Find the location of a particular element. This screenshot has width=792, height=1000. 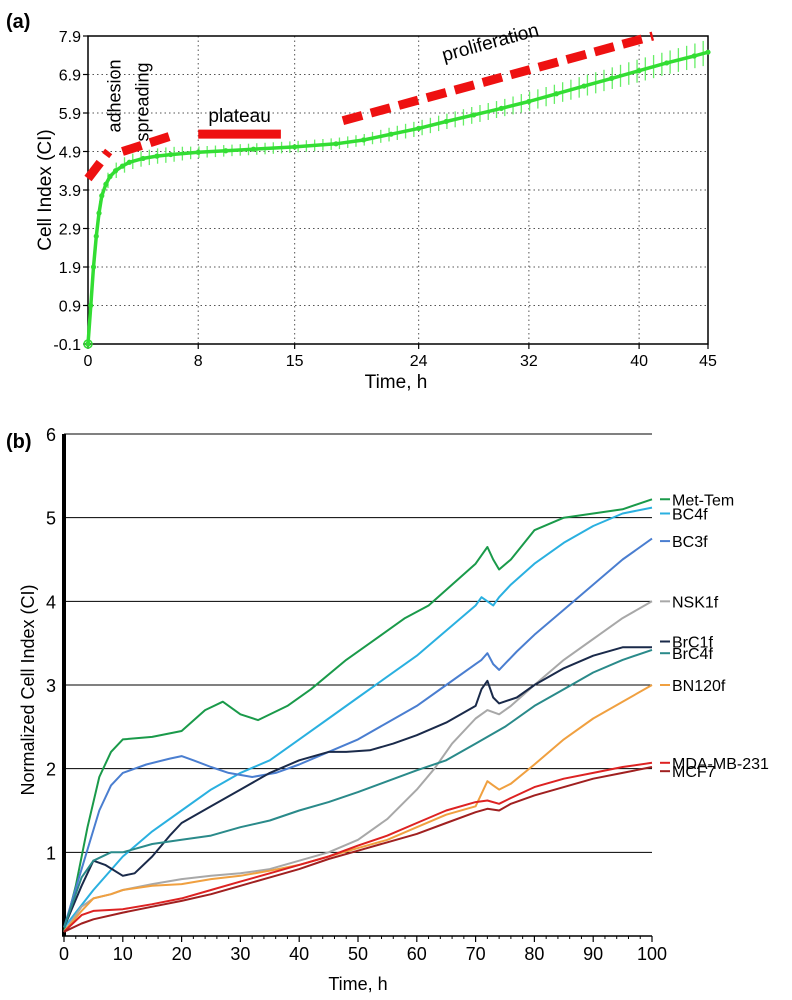

panel-a-x-tick-label: 45 is located at coordinates (708, 361).